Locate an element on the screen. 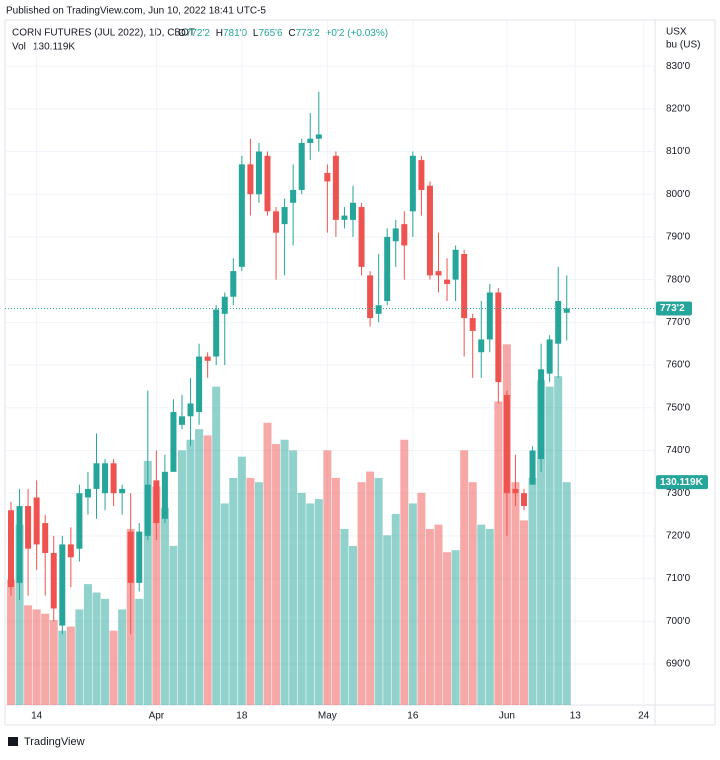 The width and height of the screenshot is (720, 760). close: 773'2 is located at coordinates (308, 33).